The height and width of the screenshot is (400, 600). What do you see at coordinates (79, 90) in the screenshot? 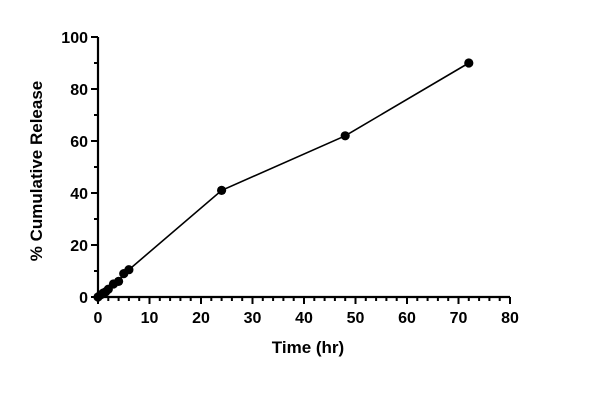
I see `y-tick-label: 80` at bounding box center [79, 90].